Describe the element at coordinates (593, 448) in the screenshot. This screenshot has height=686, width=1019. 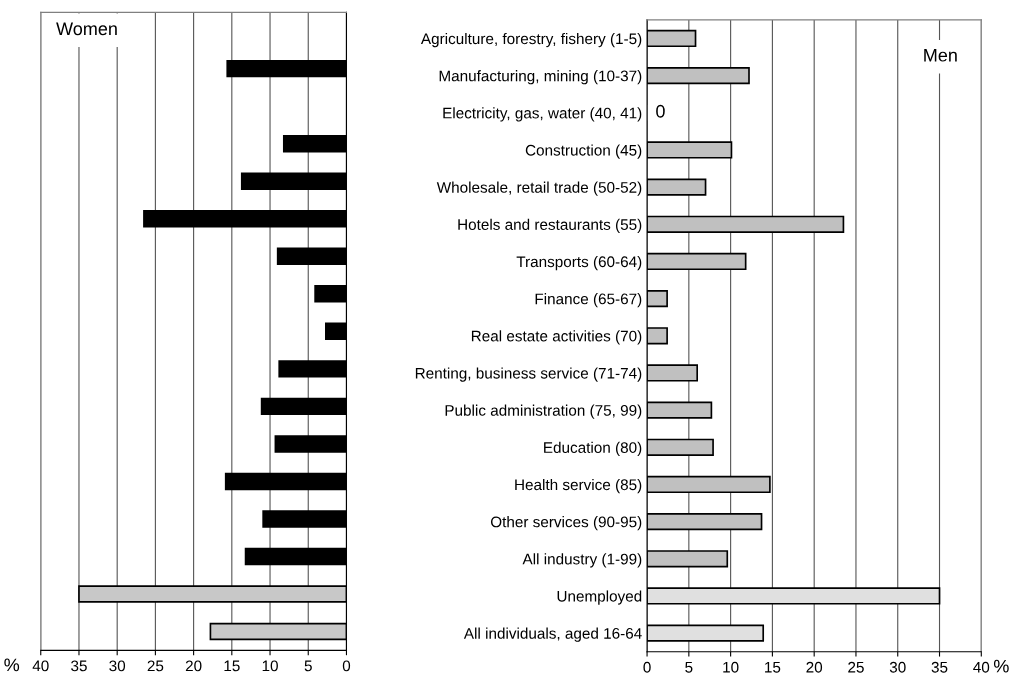
I see `y-tick-label: Education (80)` at that location.